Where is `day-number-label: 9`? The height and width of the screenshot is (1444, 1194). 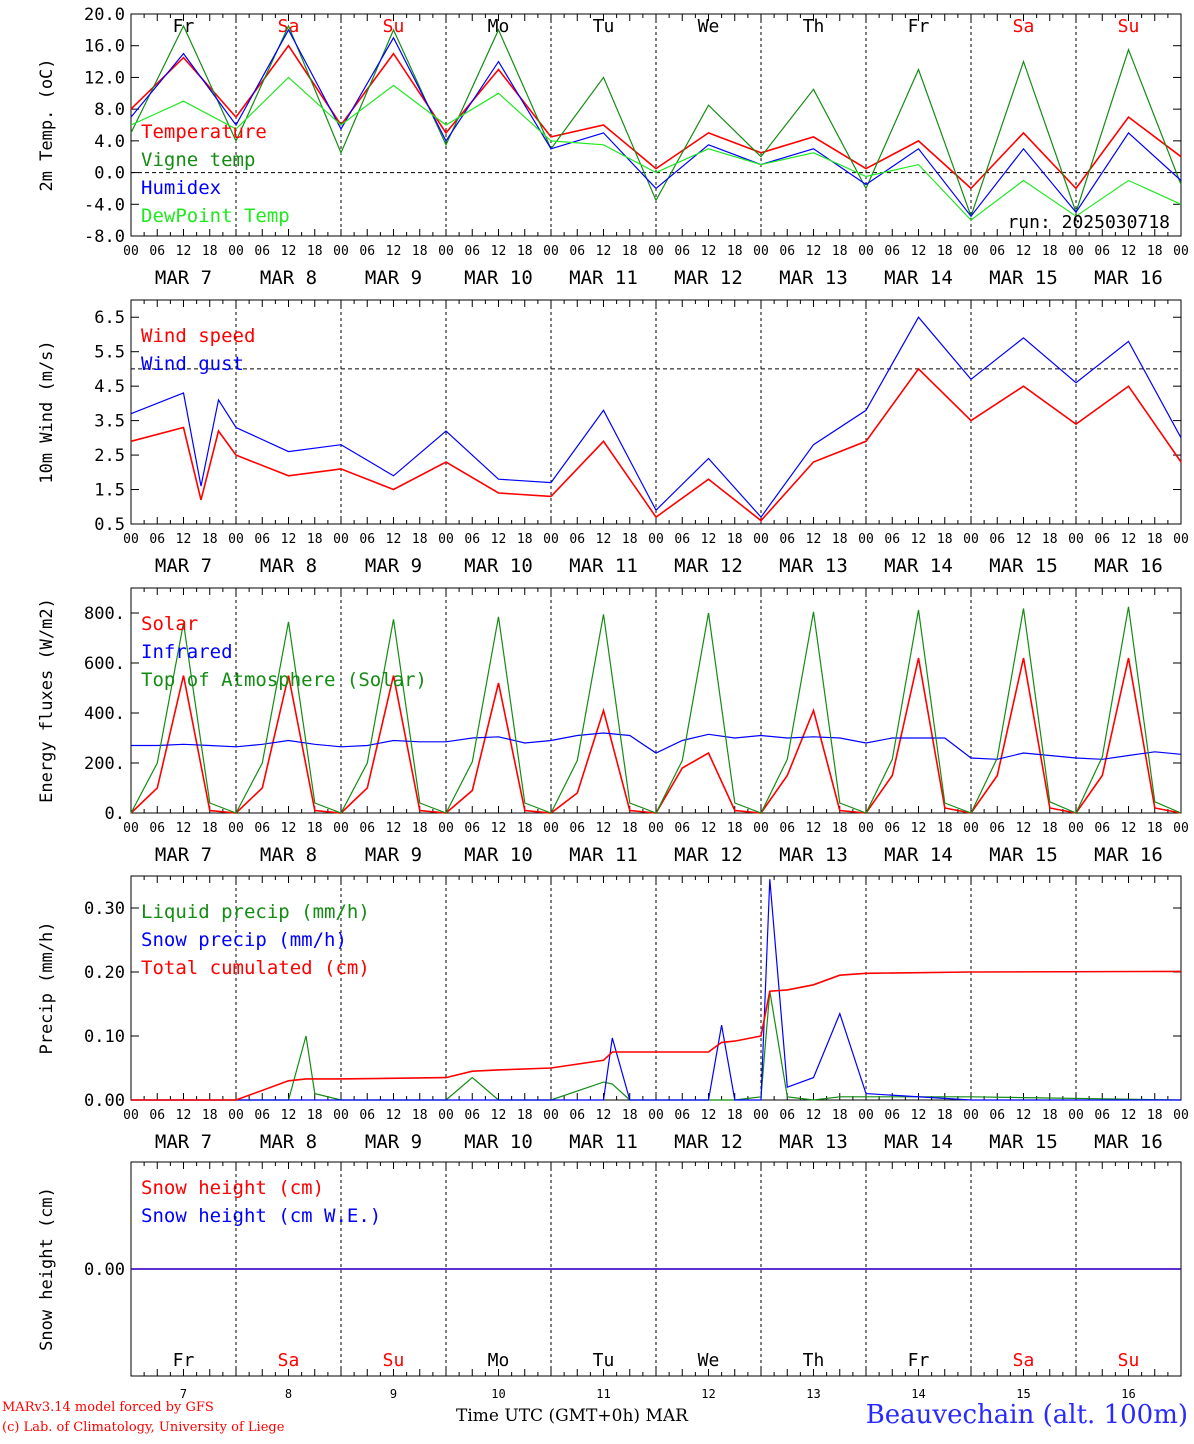 day-number-label: 9 is located at coordinates (393, 1394).